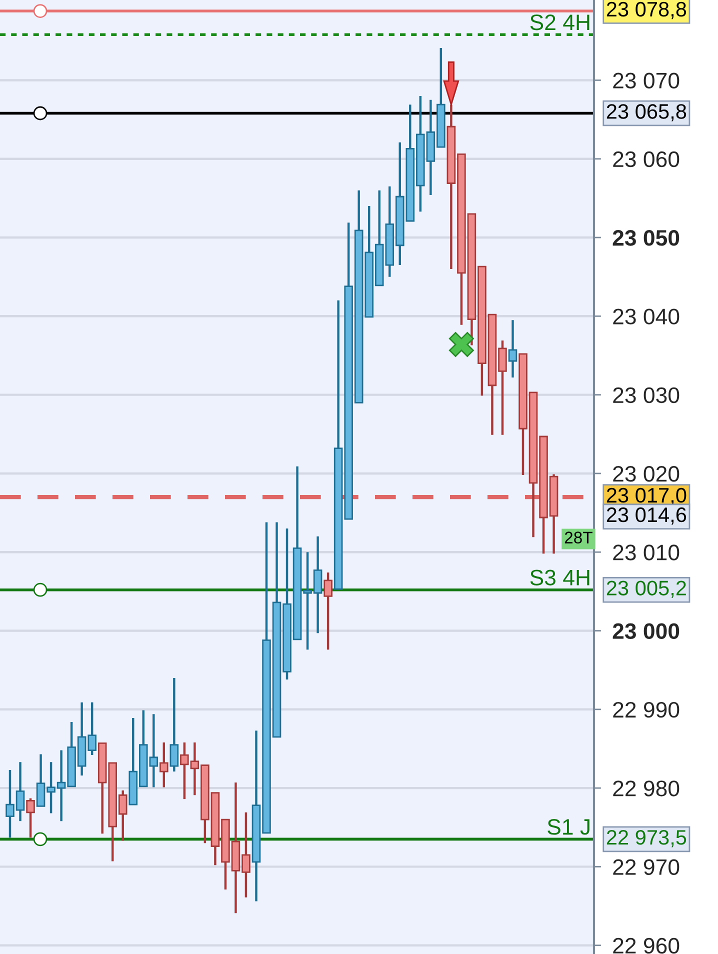 Image resolution: width=718 pixels, height=954 pixels. Describe the element at coordinates (560, 578) in the screenshot. I see `annotation: S3 4H` at that location.